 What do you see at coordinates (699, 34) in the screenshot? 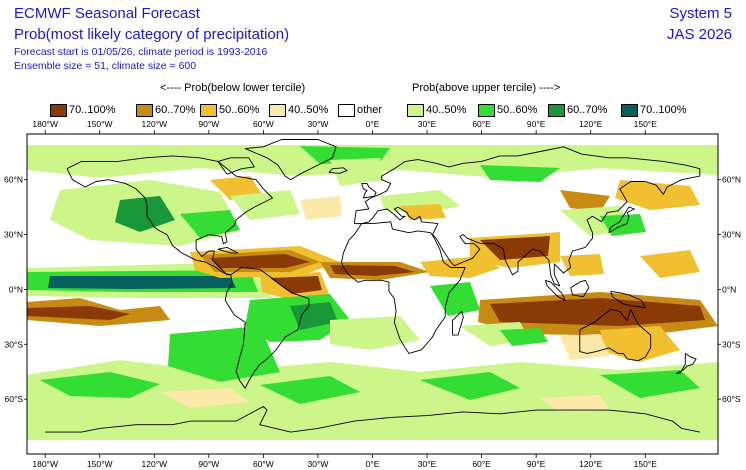
I see `season-label: JAS 2026` at bounding box center [699, 34].